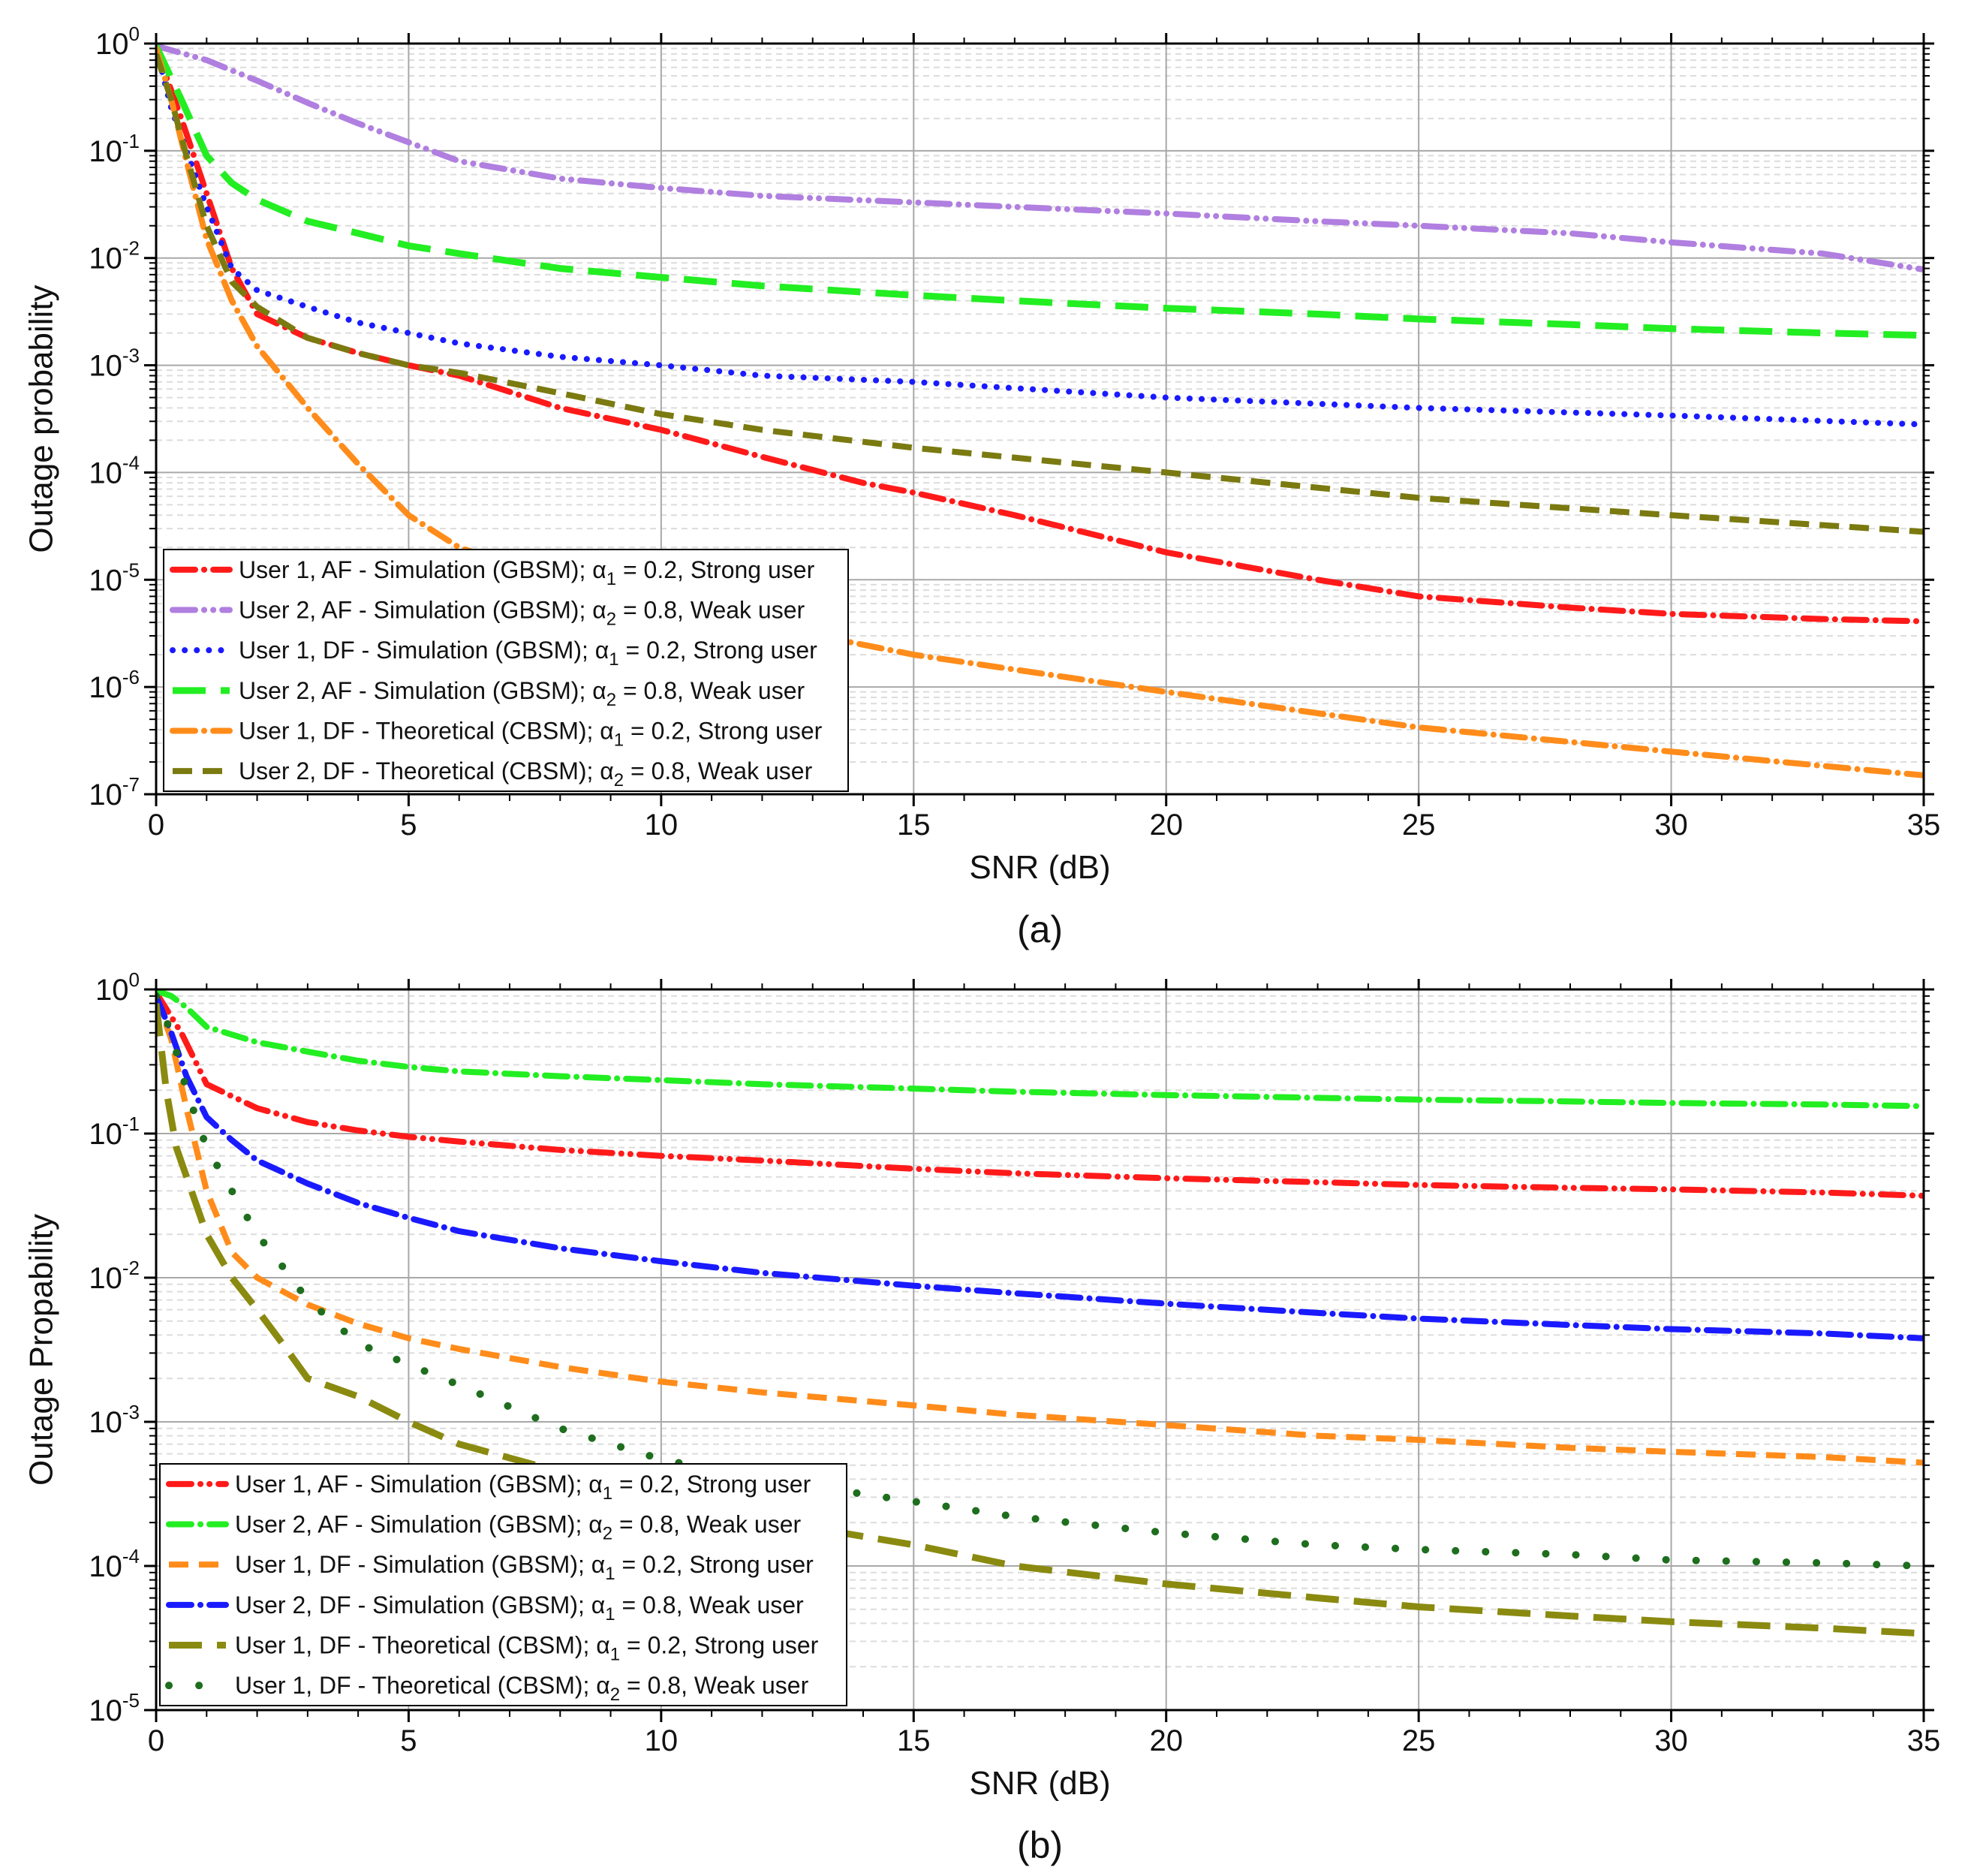 The height and width of the screenshot is (1876, 1965). Describe the element at coordinates (41, 419) in the screenshot. I see `y-axis-title: Outage probability` at that location.